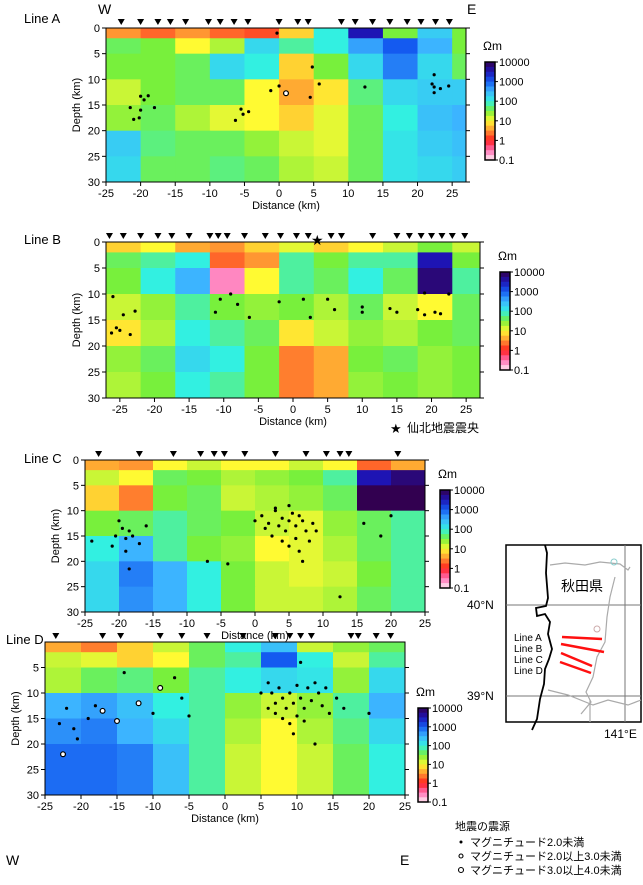 This screenshot has height=885, width=643. What do you see at coordinates (369, 807) in the screenshot?
I see `x-tick-label: 20` at bounding box center [369, 807].